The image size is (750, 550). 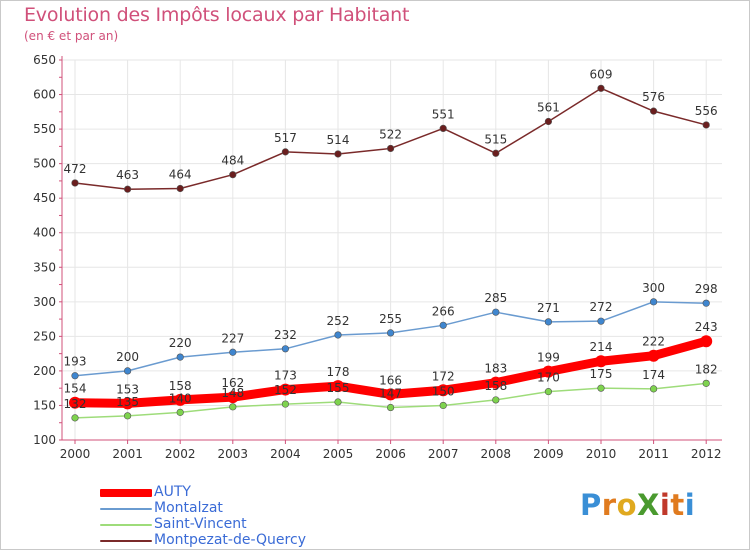 What do you see at coordinates (548, 378) in the screenshot?
I see `data-label: 170` at bounding box center [548, 378].